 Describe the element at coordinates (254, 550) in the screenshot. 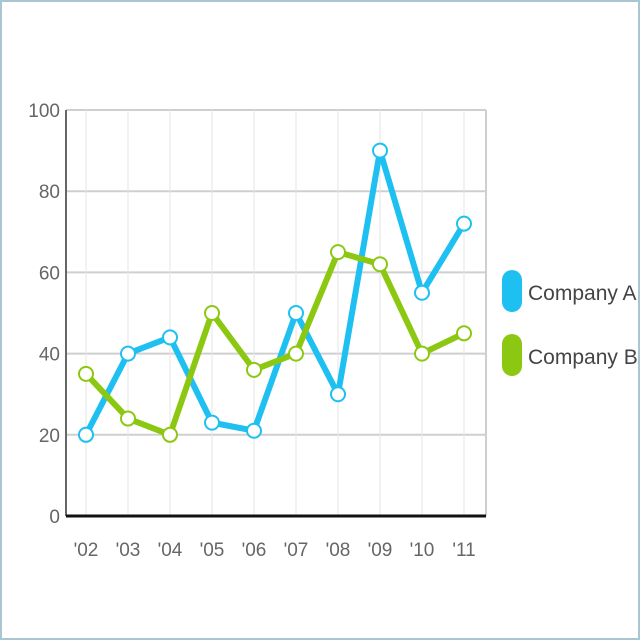

I see `x-tick-label: '06` at that location.